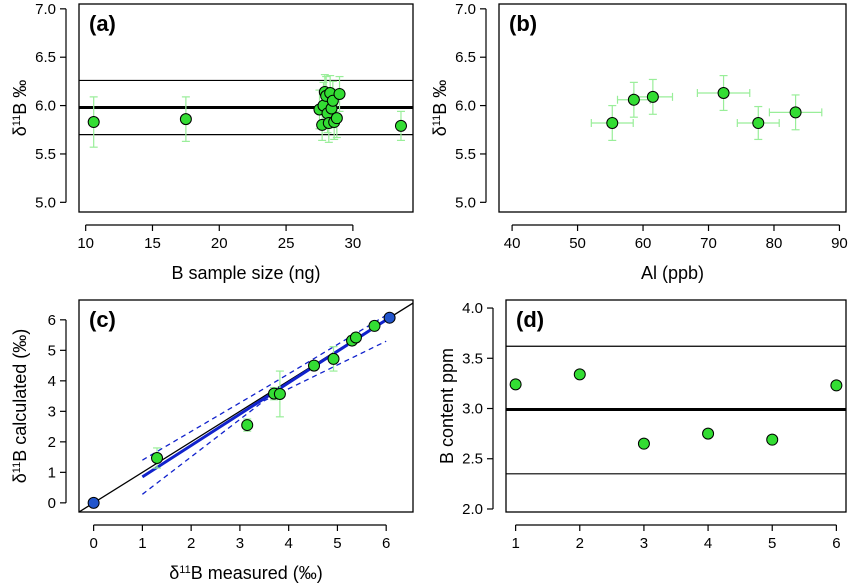  I want to click on y-tick-label: 0, so click(52, 503).